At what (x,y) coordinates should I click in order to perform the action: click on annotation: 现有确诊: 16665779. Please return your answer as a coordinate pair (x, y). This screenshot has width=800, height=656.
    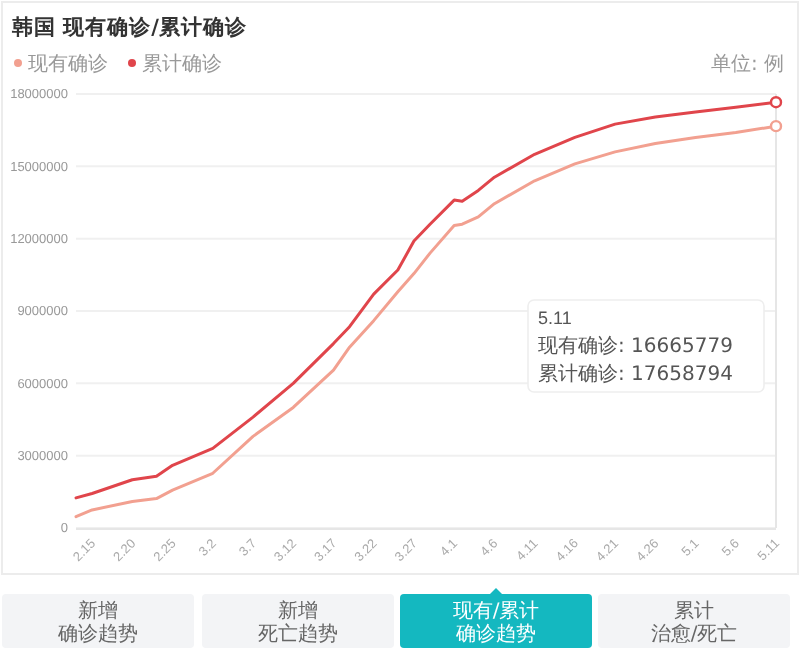
    Looking at the image, I should click on (635, 346).